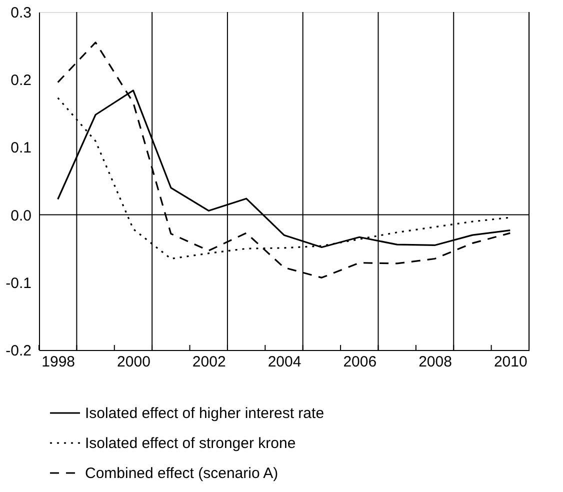 This screenshot has height=492, width=563. What do you see at coordinates (209, 362) in the screenshot?
I see `x-tick-label: 2002` at bounding box center [209, 362].